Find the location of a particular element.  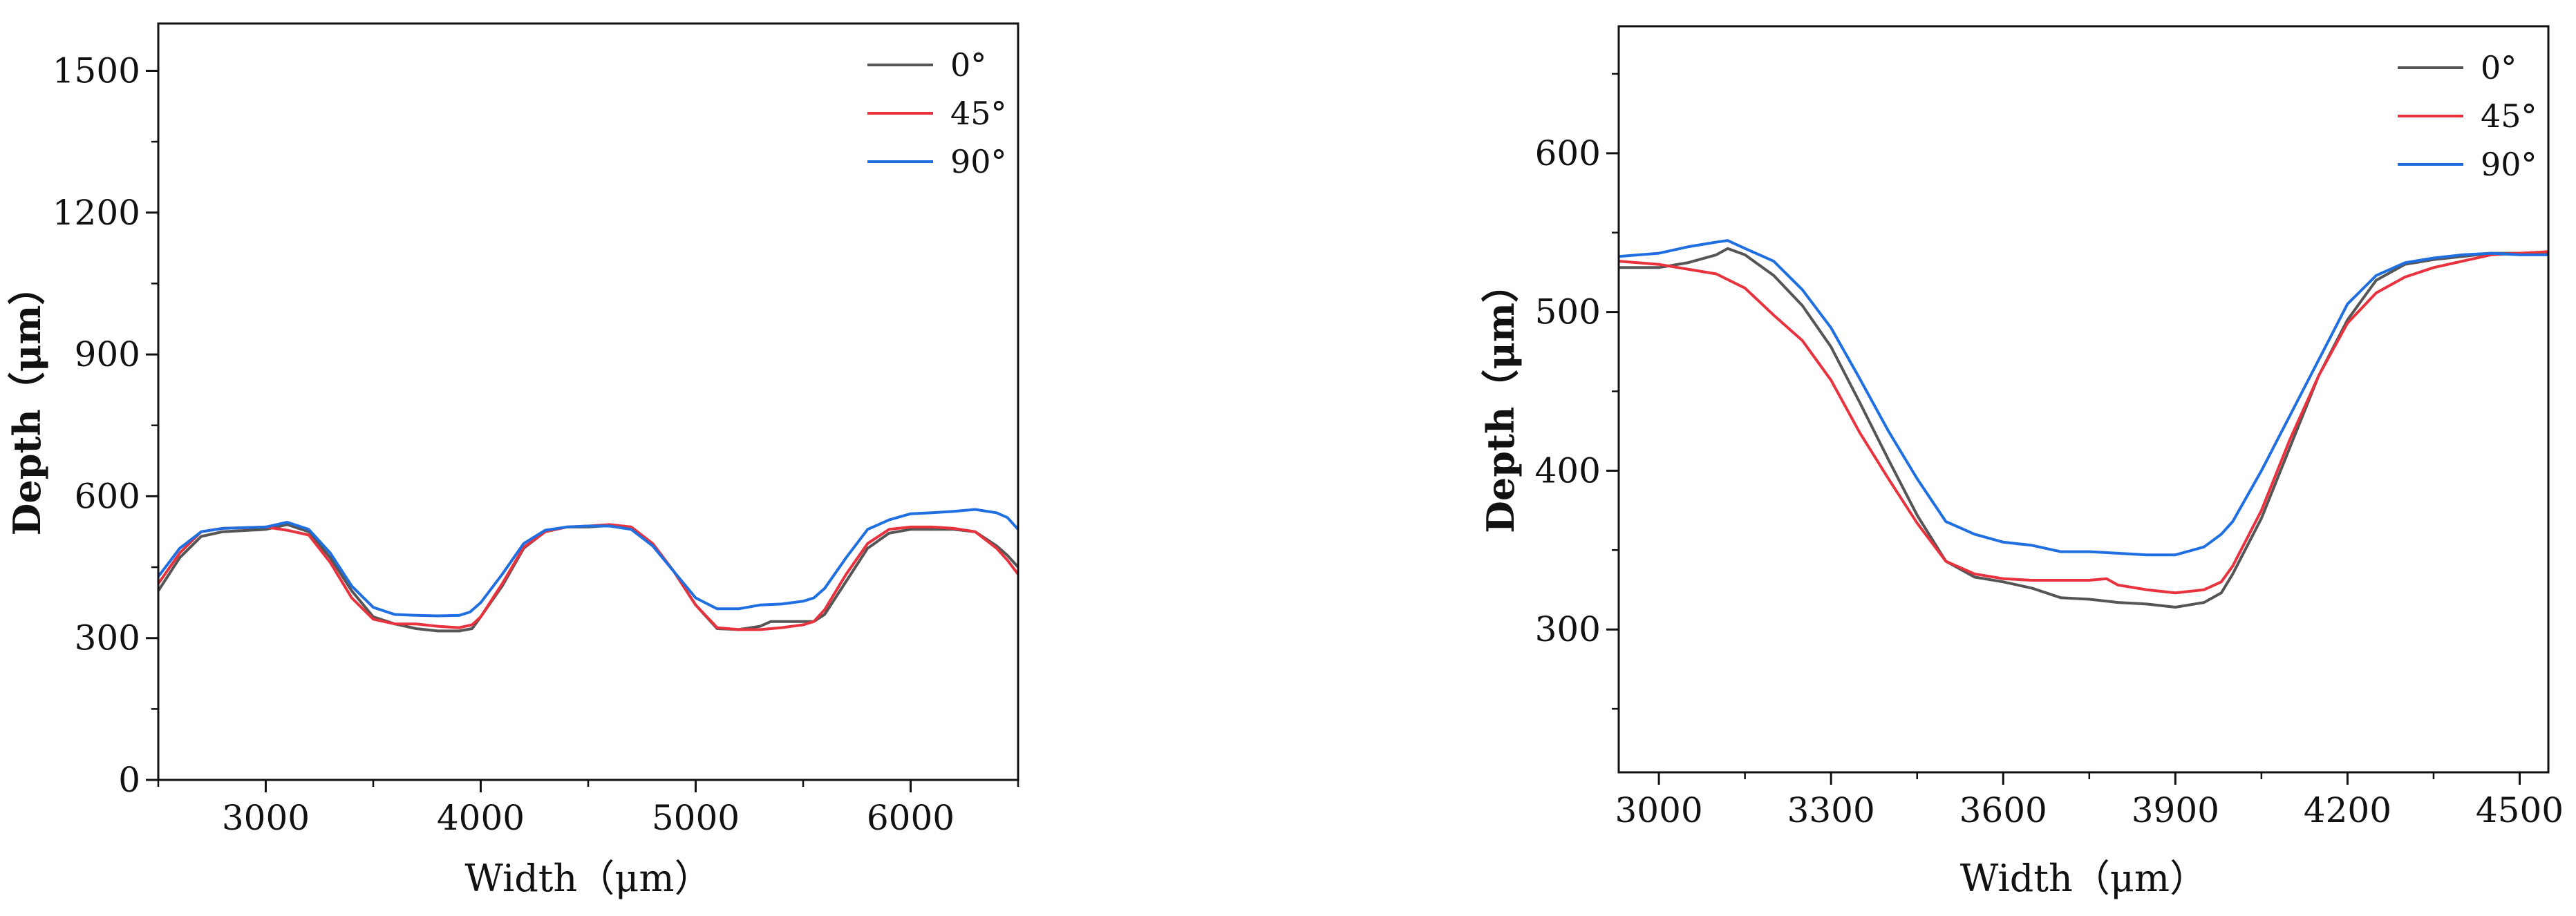

x-tick-label: 4000 is located at coordinates (481, 818).